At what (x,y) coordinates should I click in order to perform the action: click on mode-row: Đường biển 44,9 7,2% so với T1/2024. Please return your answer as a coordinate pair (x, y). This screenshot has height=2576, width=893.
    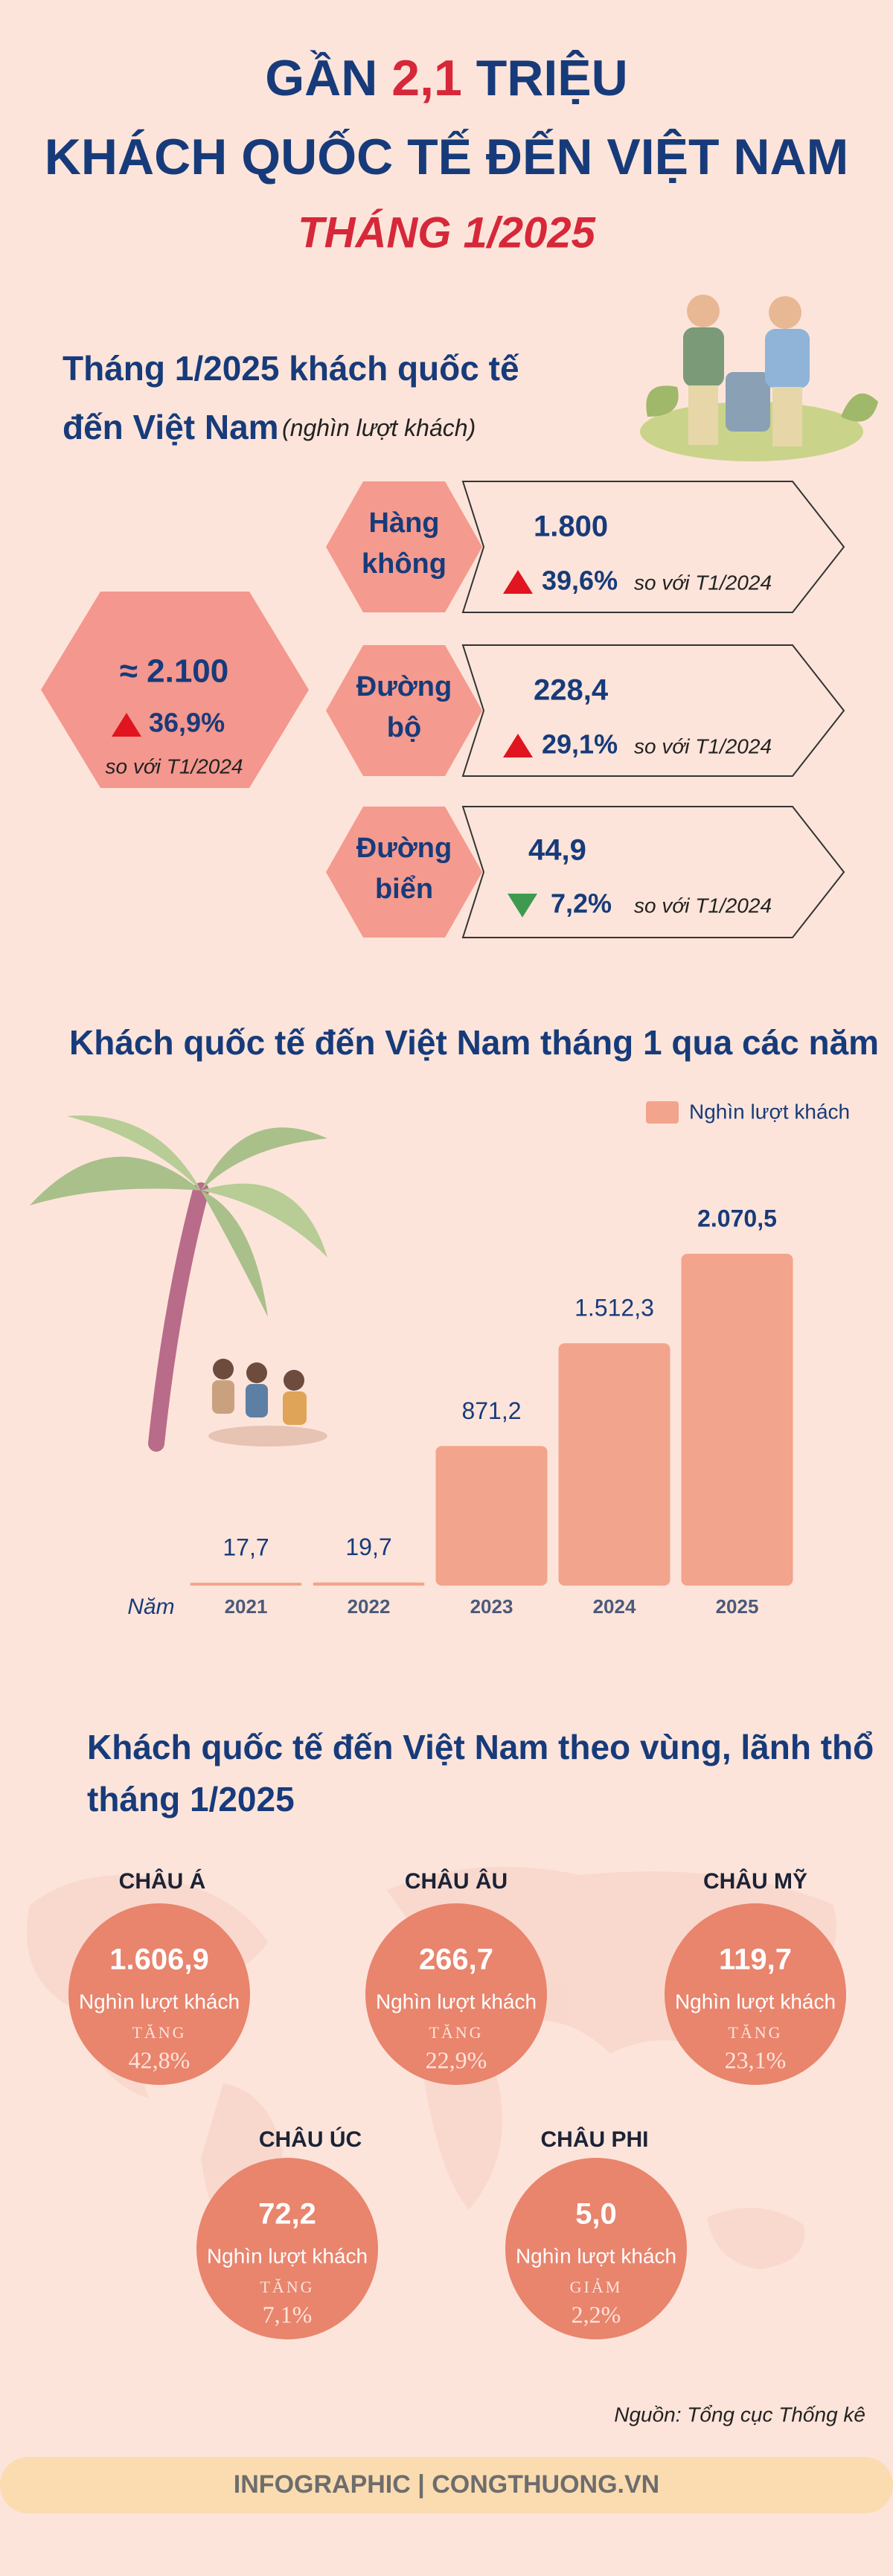
    Looking at the image, I should click on (585, 872).